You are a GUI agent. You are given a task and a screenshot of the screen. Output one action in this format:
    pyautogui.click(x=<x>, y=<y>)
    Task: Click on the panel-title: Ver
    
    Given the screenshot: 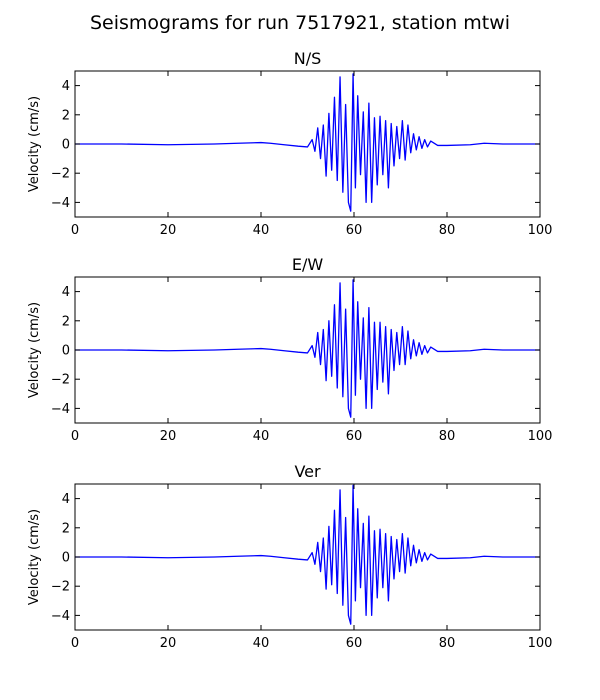 What is the action you would take?
    pyautogui.click(x=307, y=471)
    